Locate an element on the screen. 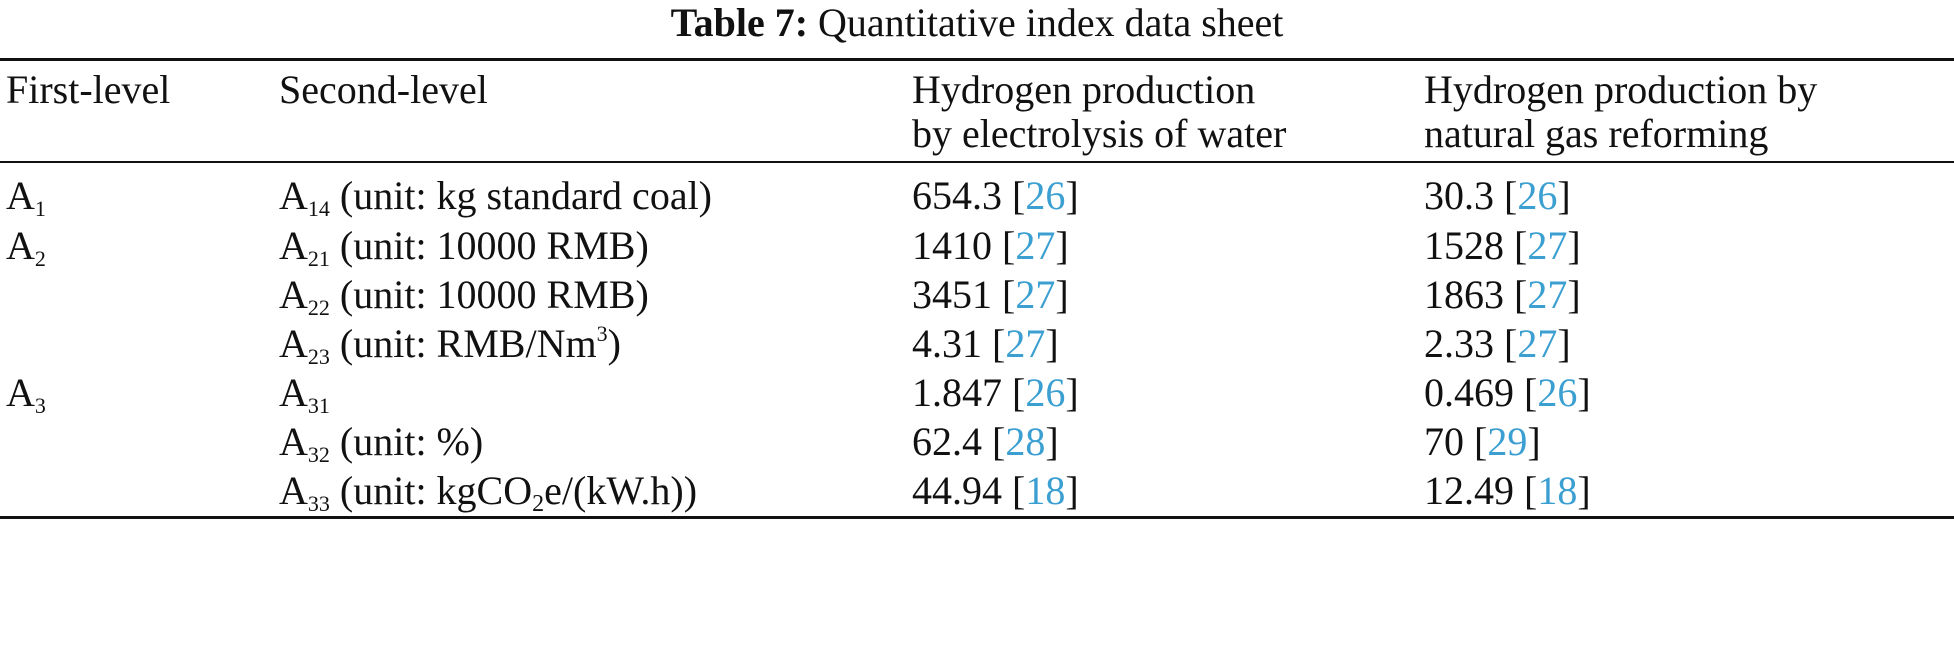  header-first-level: First-level is located at coordinates (88, 89).